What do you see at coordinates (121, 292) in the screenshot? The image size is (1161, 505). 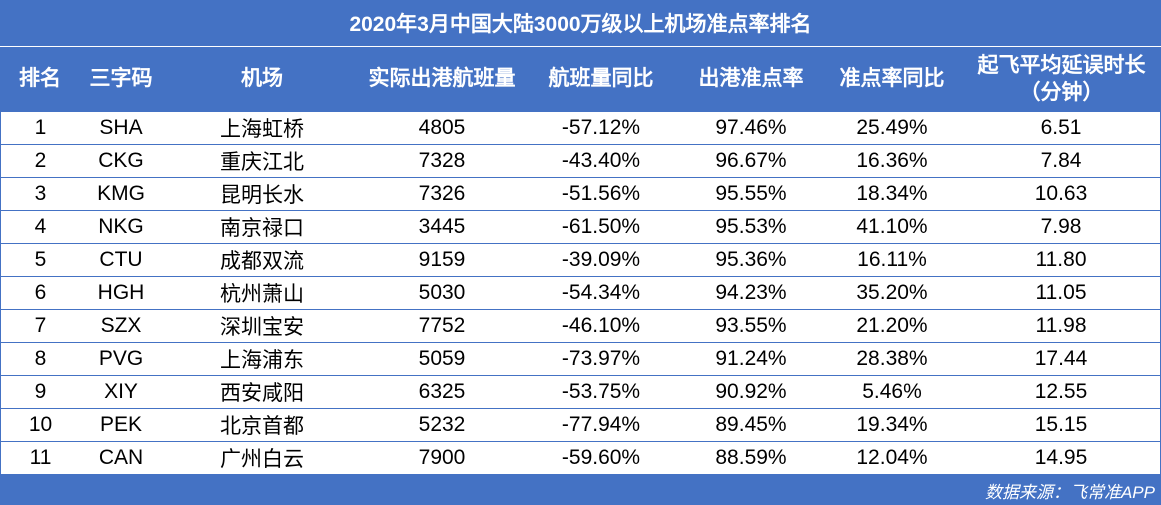 I see `cell-iata-code: HGH` at bounding box center [121, 292].